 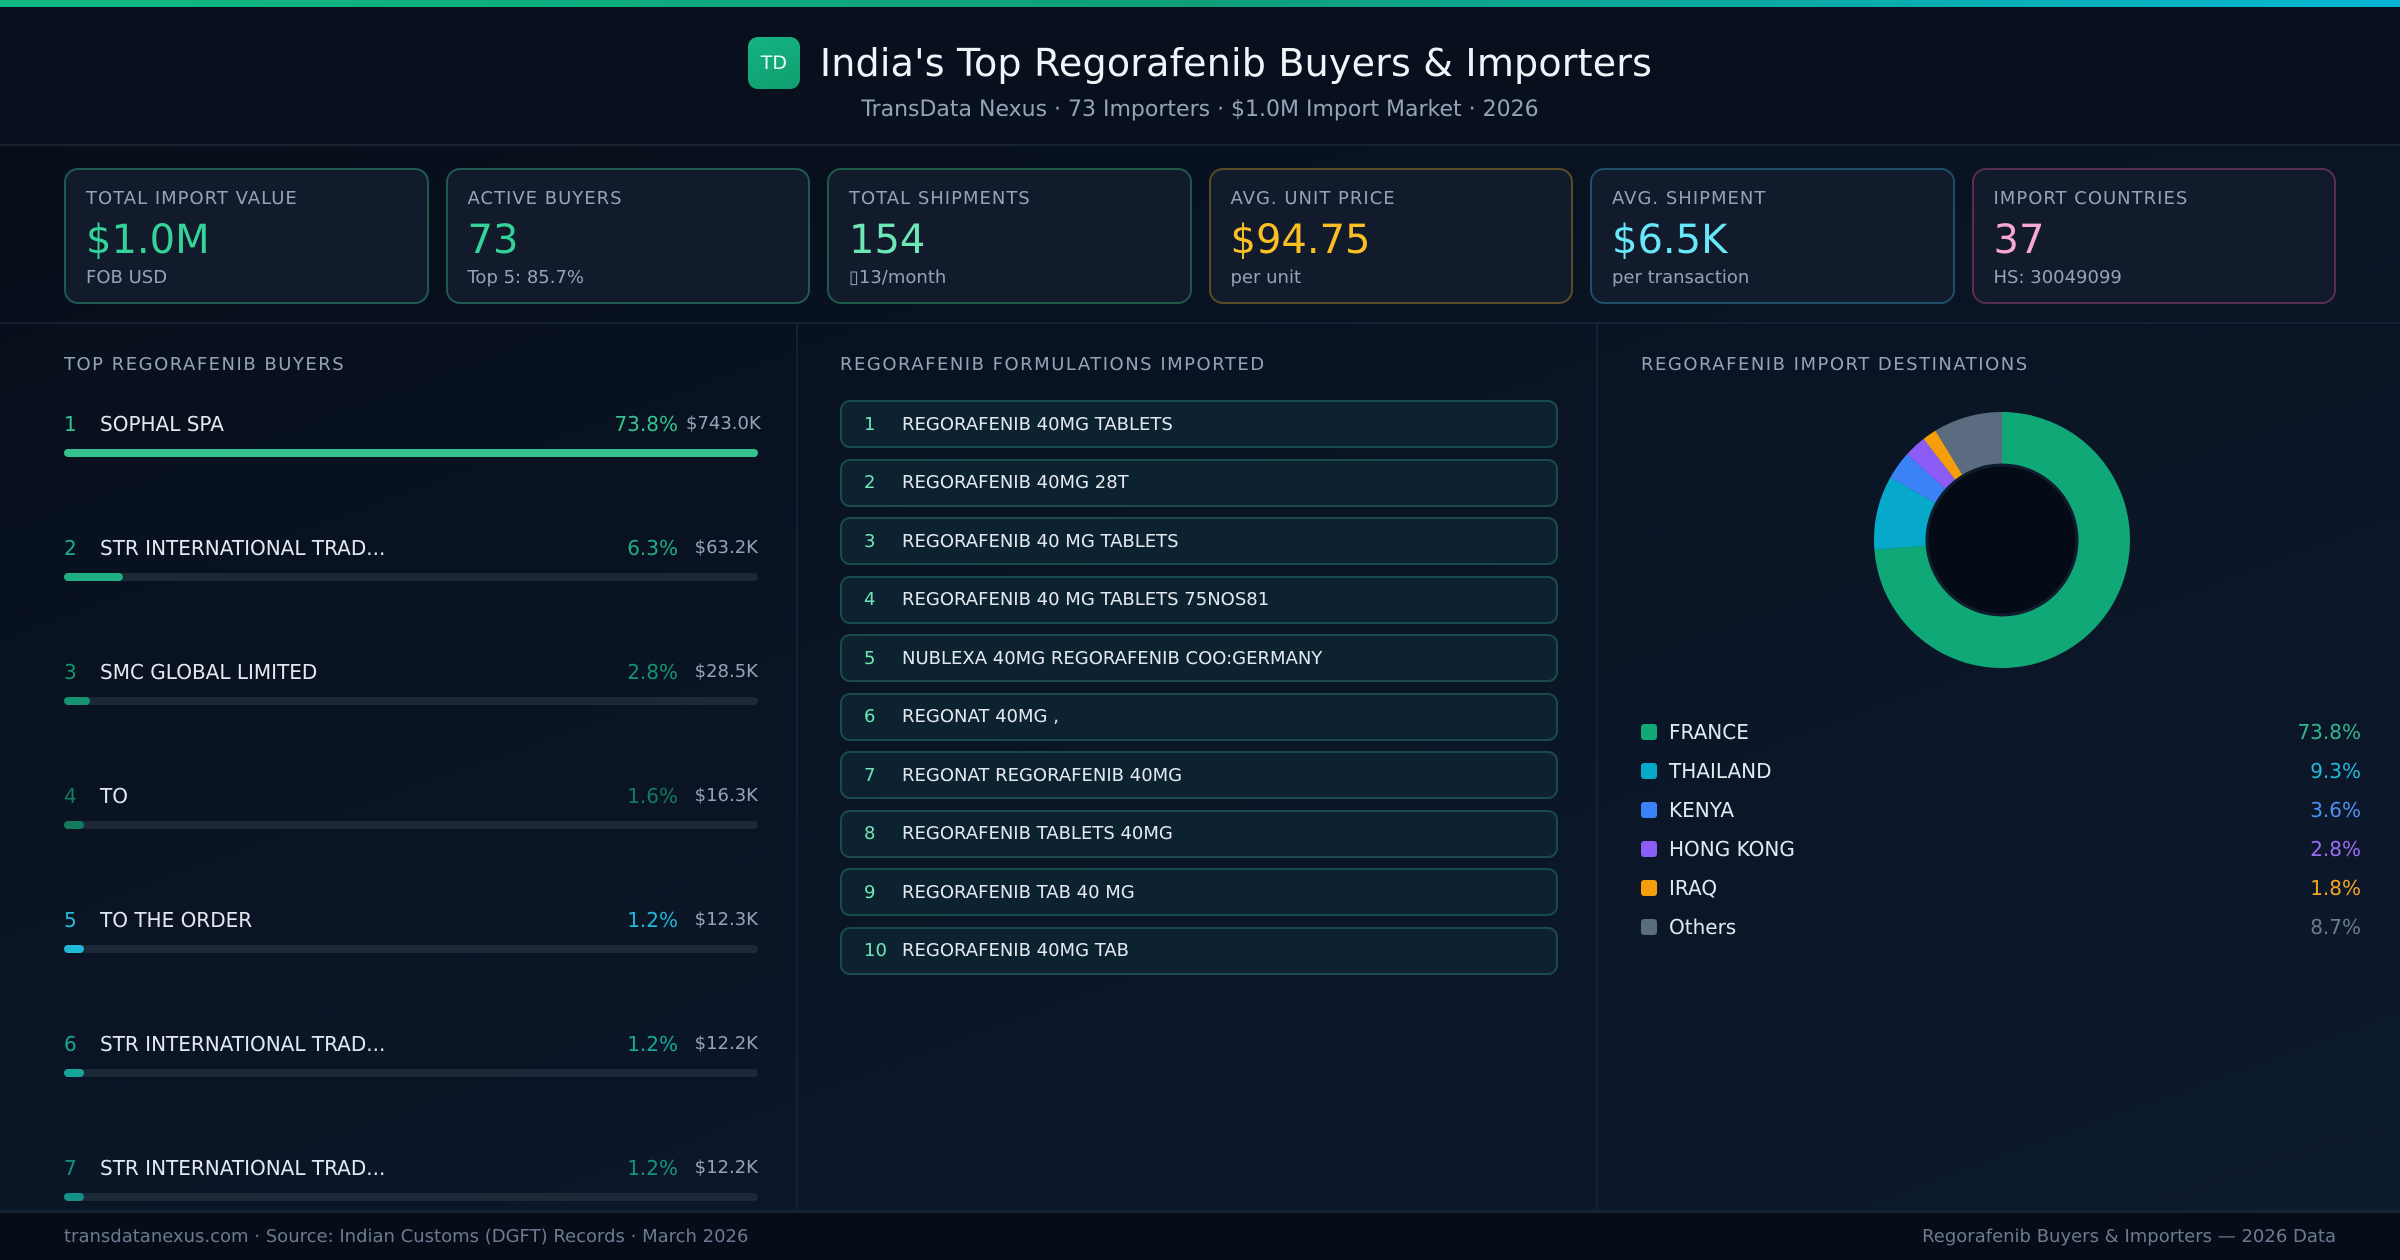 I want to click on legend-country: FRANCE, so click(x=1709, y=731).